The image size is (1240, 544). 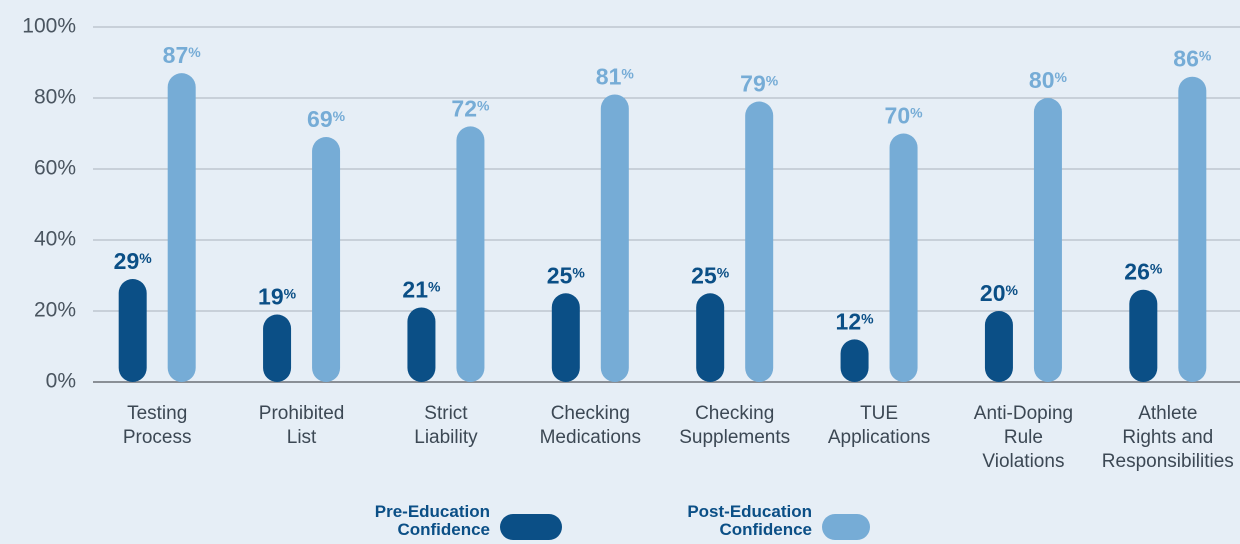 What do you see at coordinates (55, 239) in the screenshot?
I see `y-tick-label: 40%` at bounding box center [55, 239].